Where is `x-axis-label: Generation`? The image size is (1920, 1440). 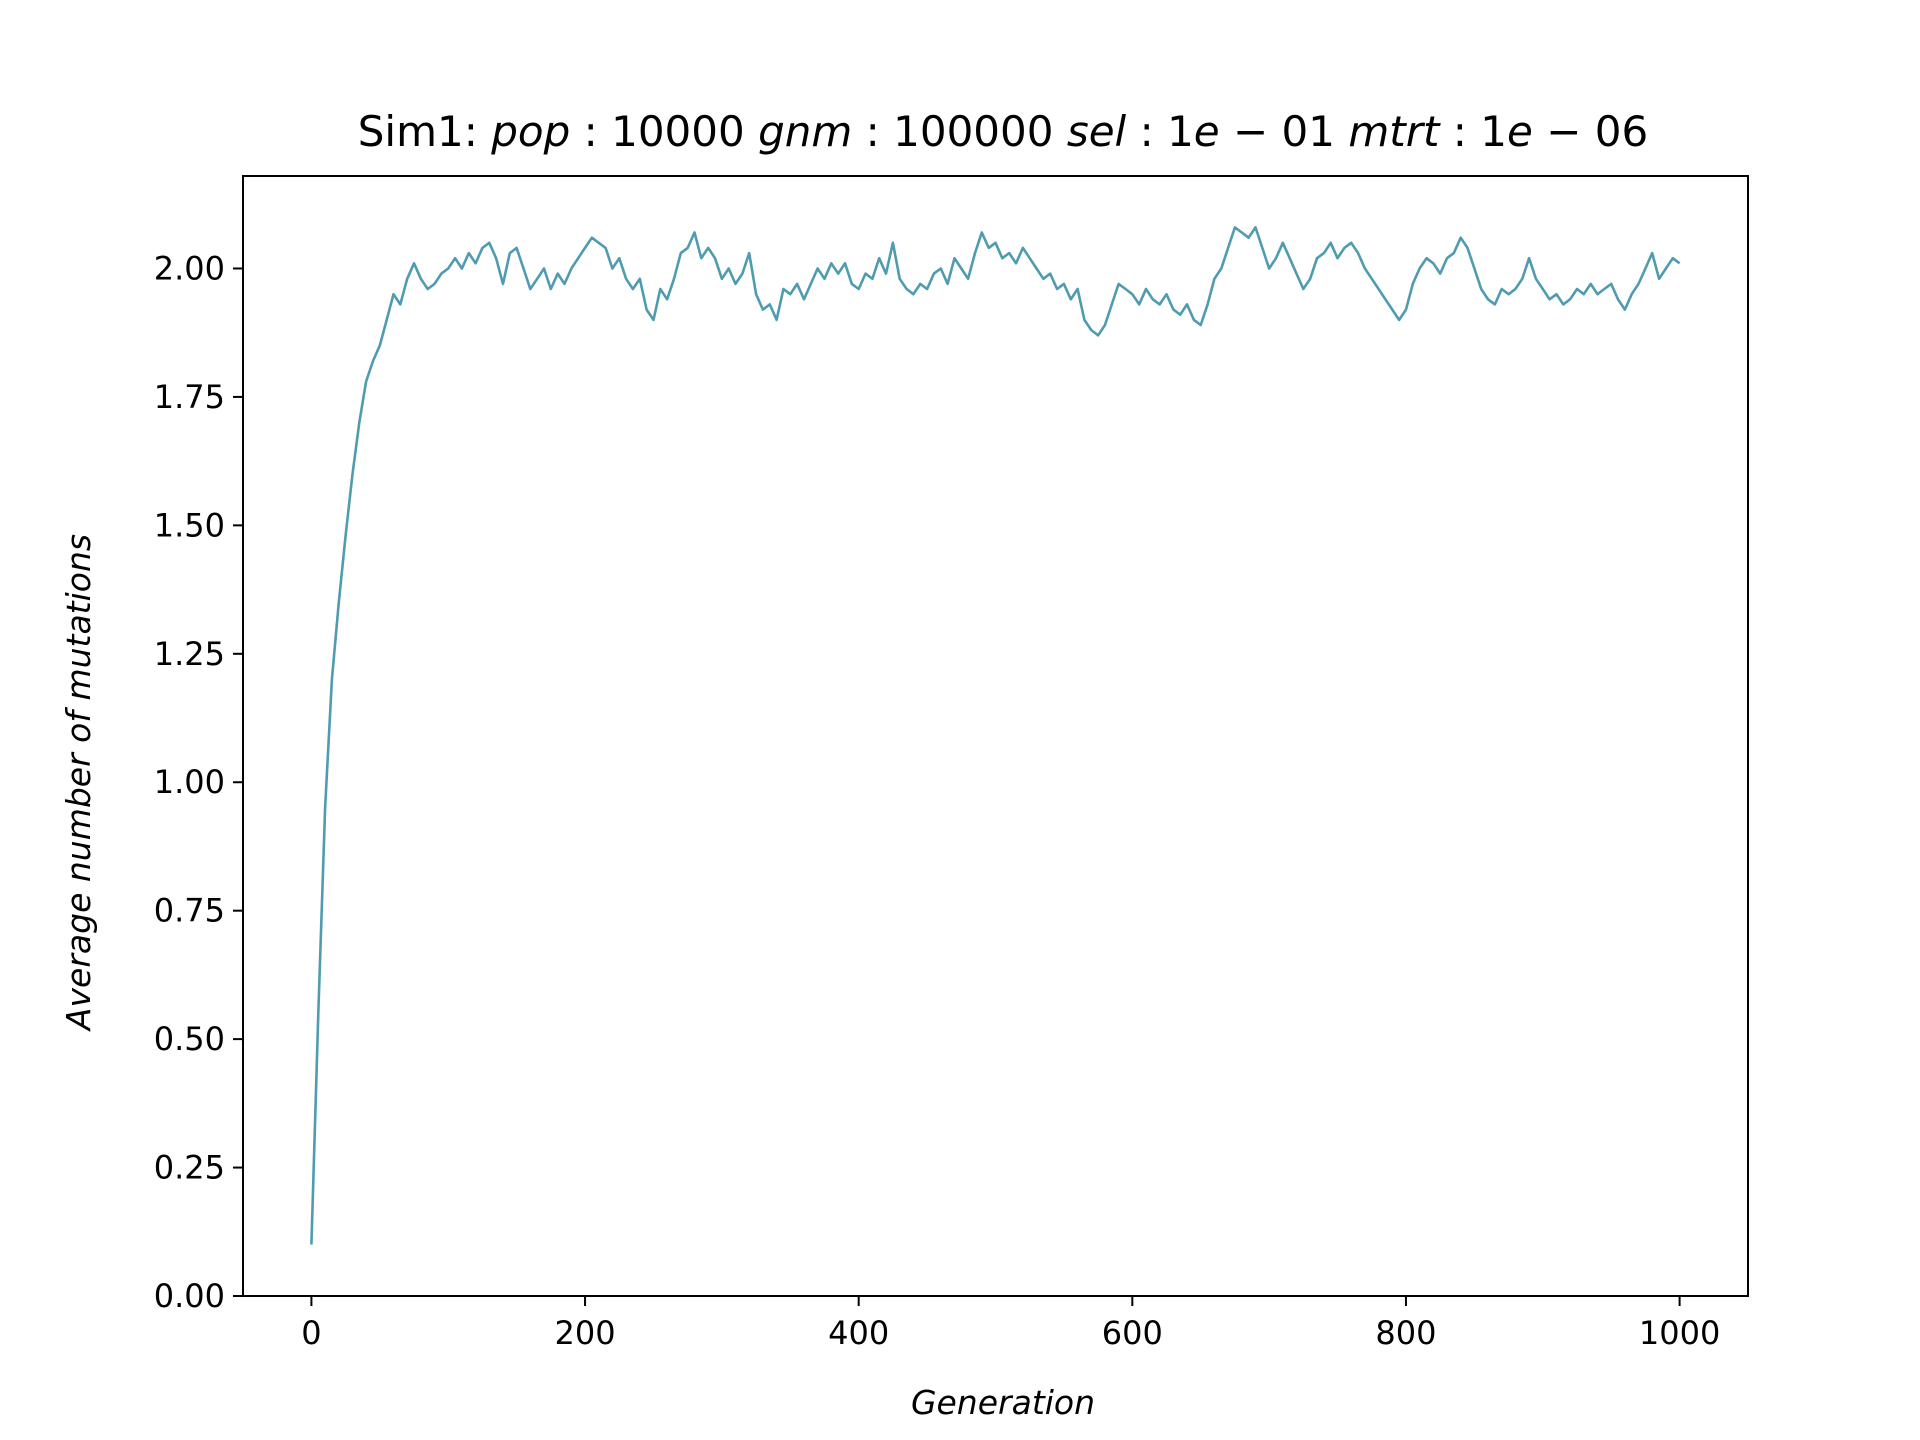 x-axis-label: Generation is located at coordinates (1003, 1402).